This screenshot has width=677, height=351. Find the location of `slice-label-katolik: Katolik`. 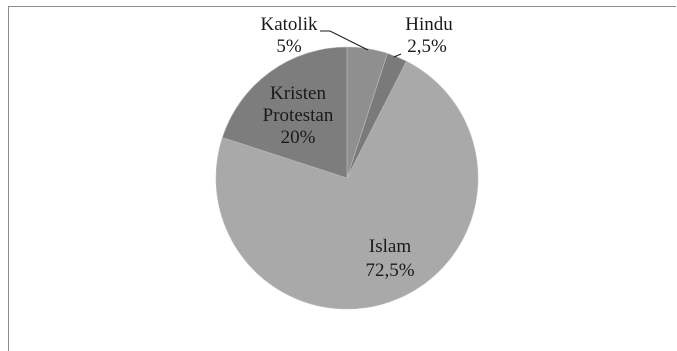

slice-label-katolik: Katolik is located at coordinates (289, 24).